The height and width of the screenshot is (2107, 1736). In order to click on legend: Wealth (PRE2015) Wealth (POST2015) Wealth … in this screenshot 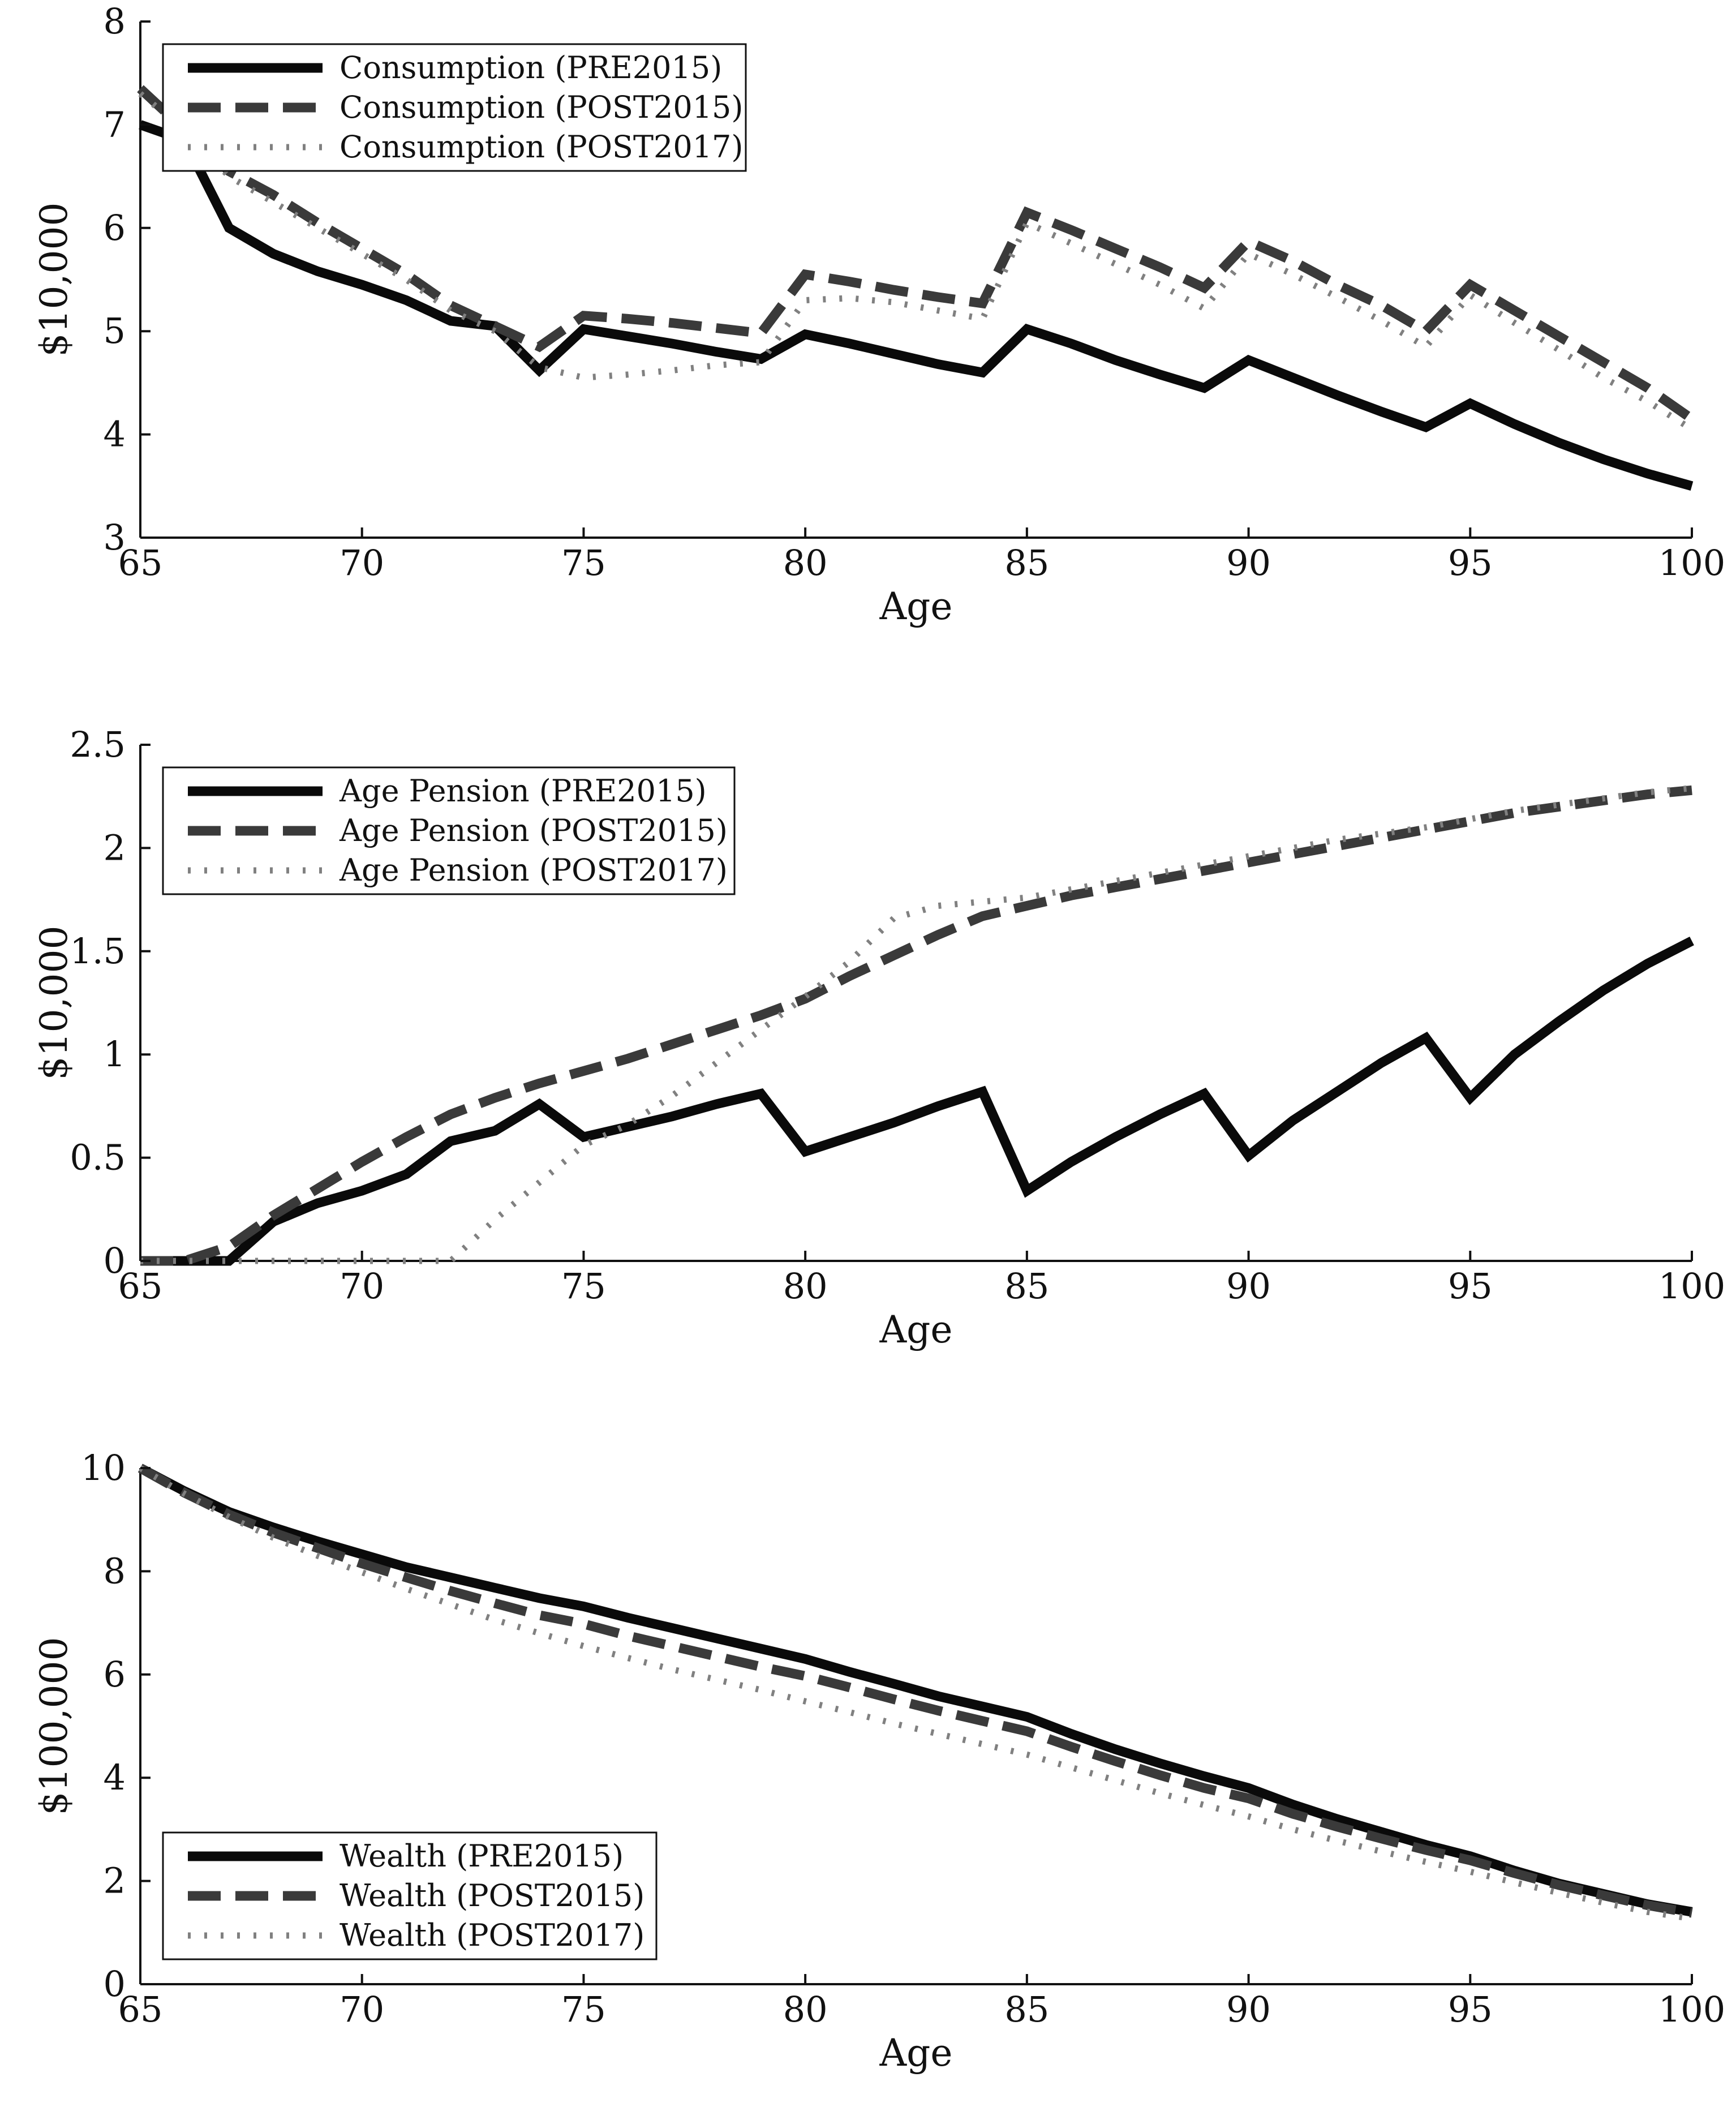, I will do `click(410, 1895)`.